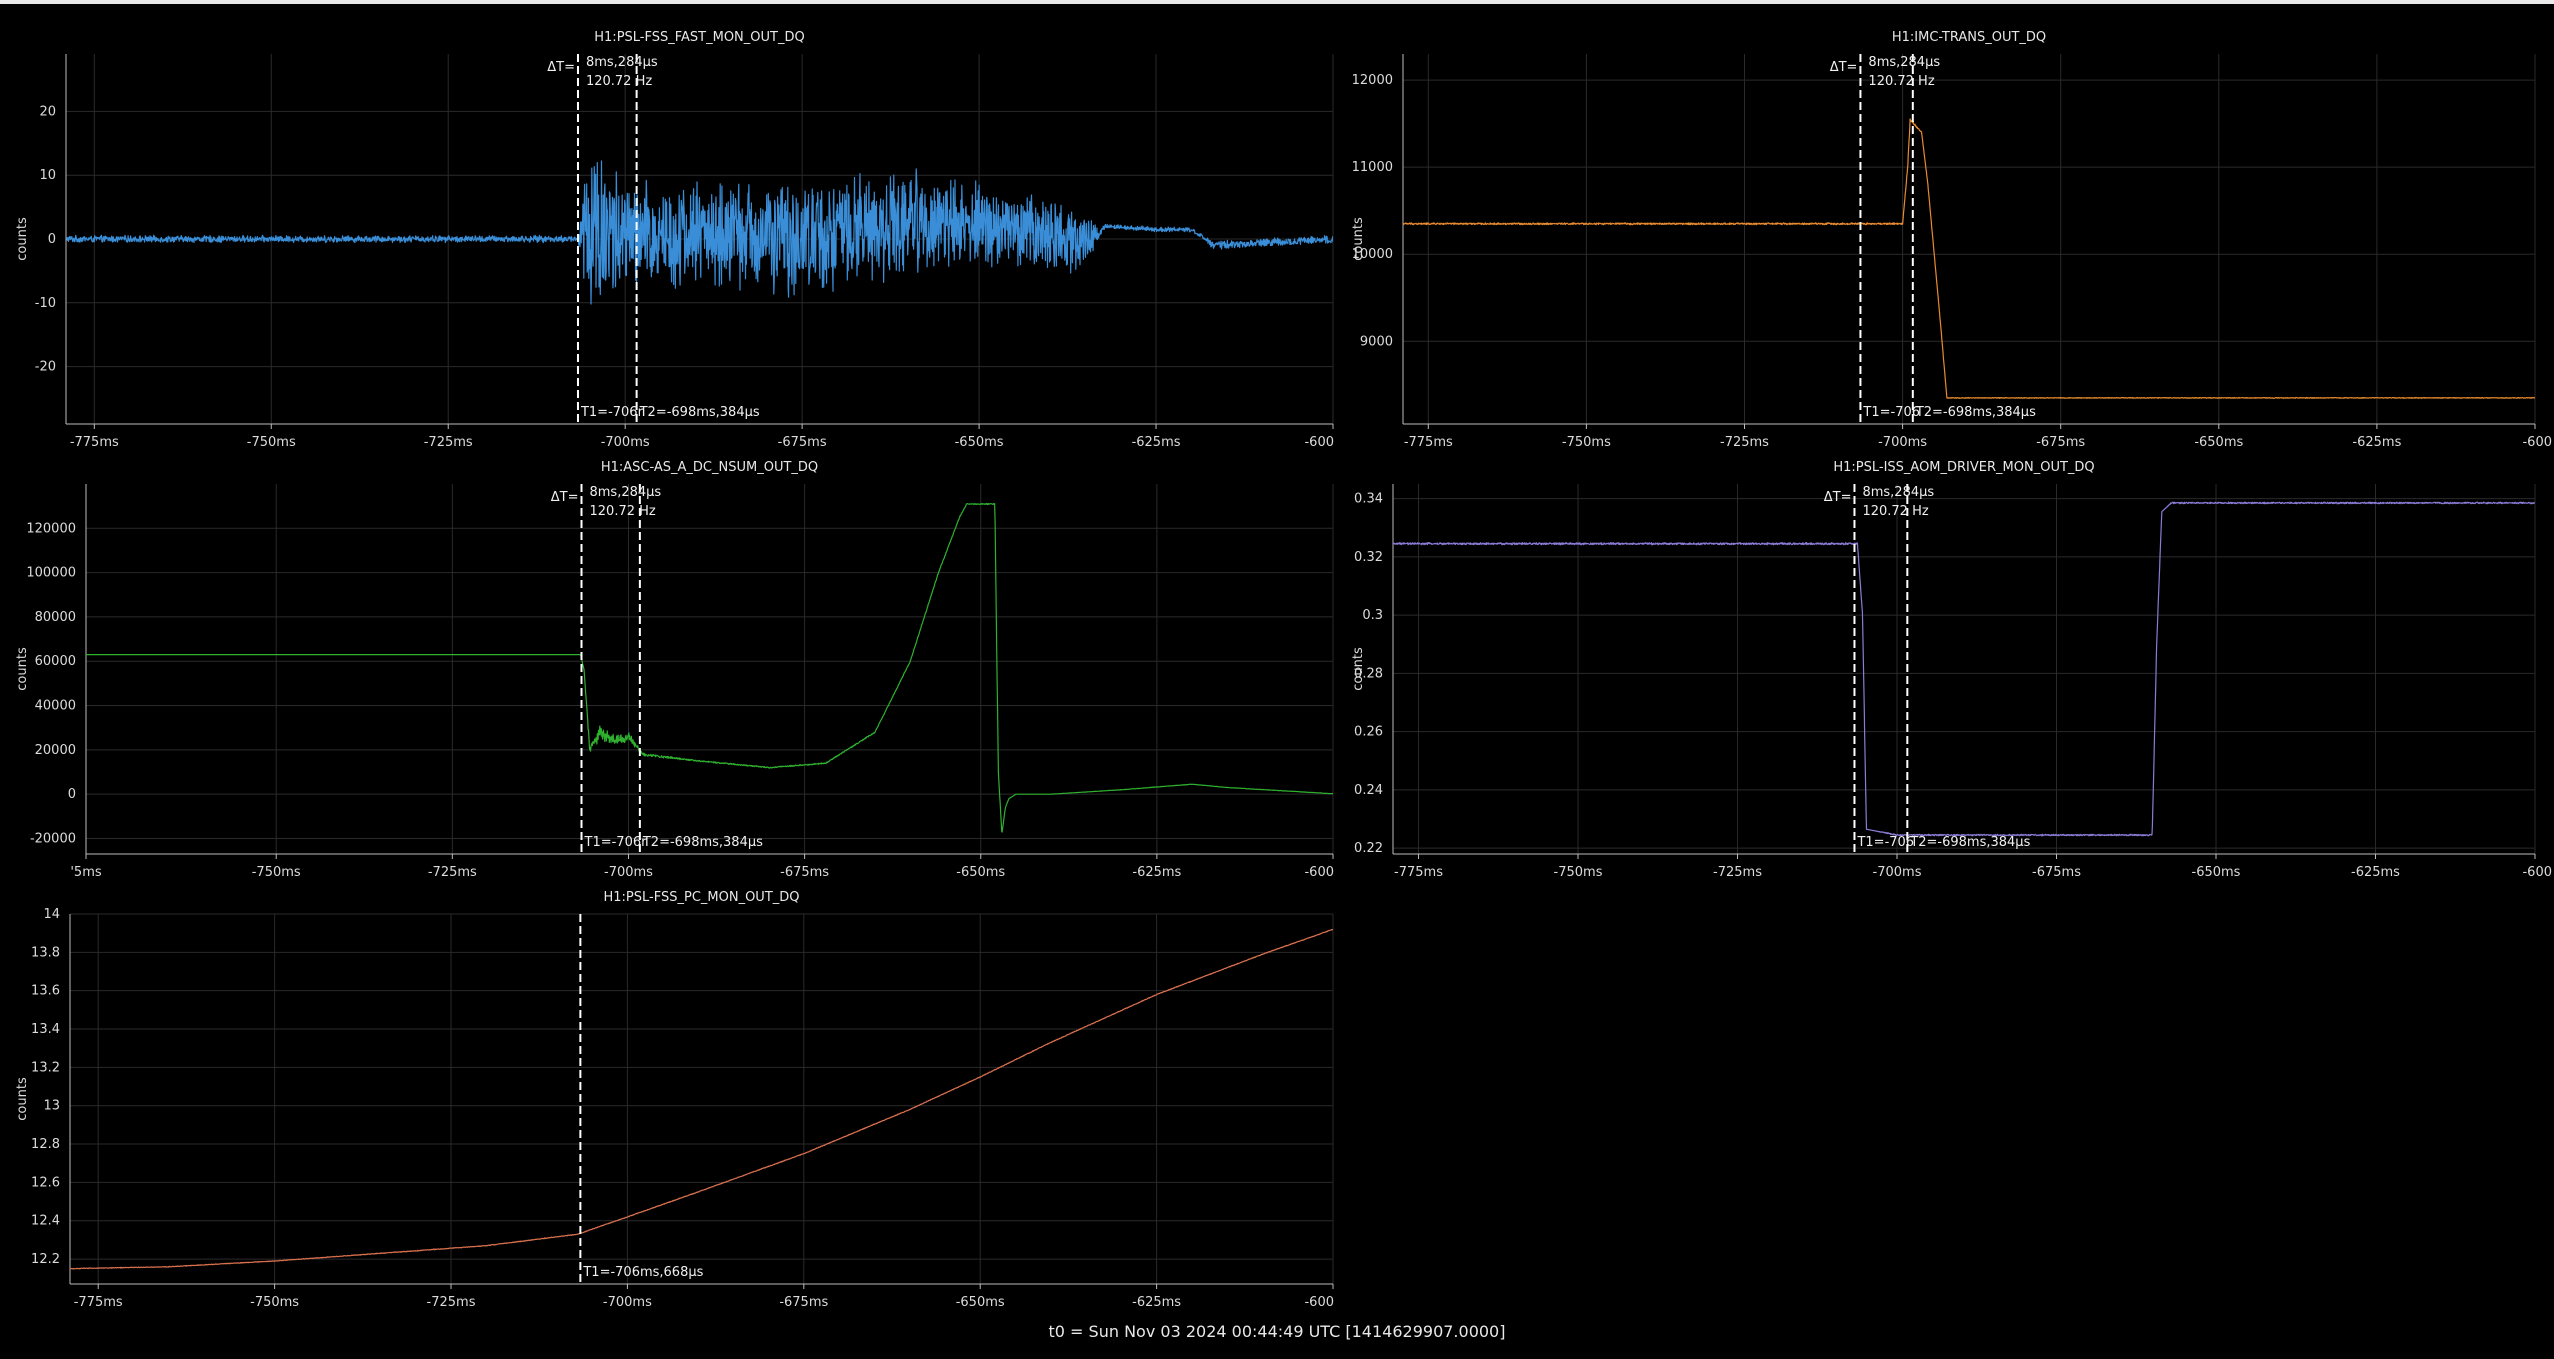 This screenshot has height=1359, width=2554. I want to click on y-tick-label: -10, so click(45, 303).